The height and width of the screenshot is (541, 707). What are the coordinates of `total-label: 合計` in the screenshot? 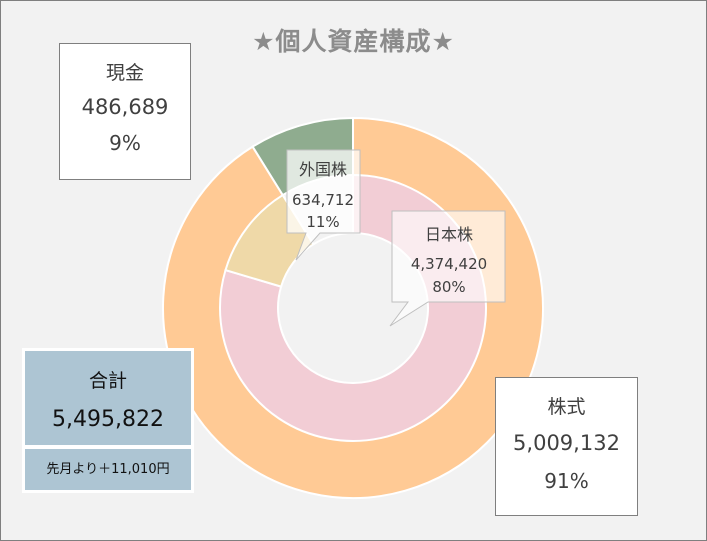 It's located at (107, 381).